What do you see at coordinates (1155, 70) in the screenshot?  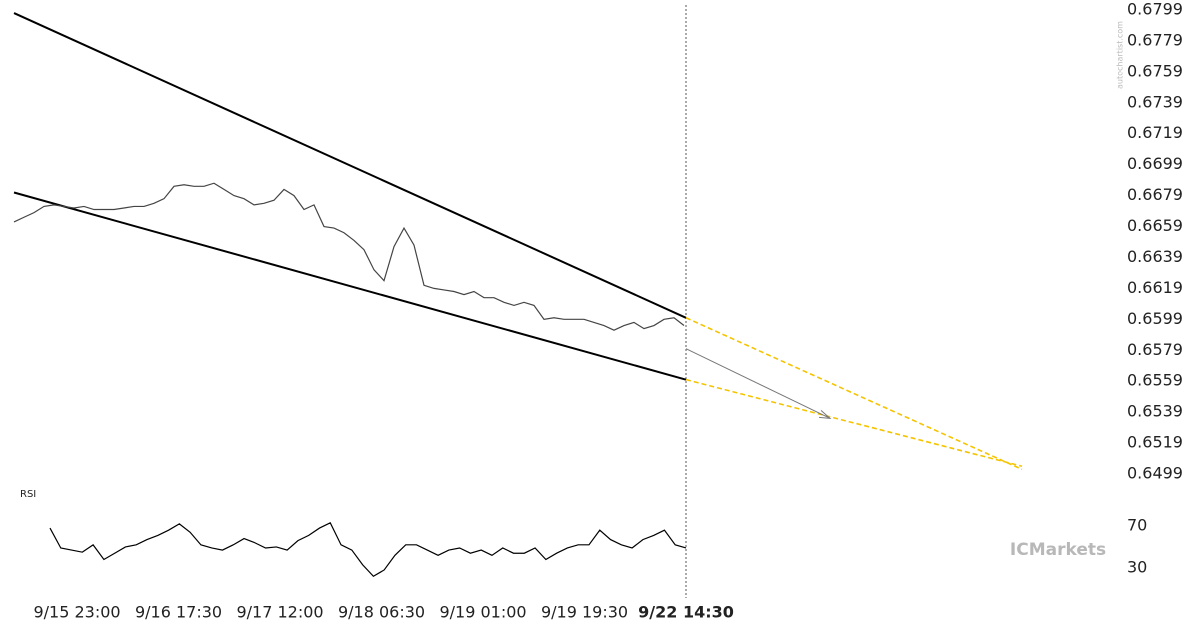 I see `y-tick-label: 0.6759` at bounding box center [1155, 70].